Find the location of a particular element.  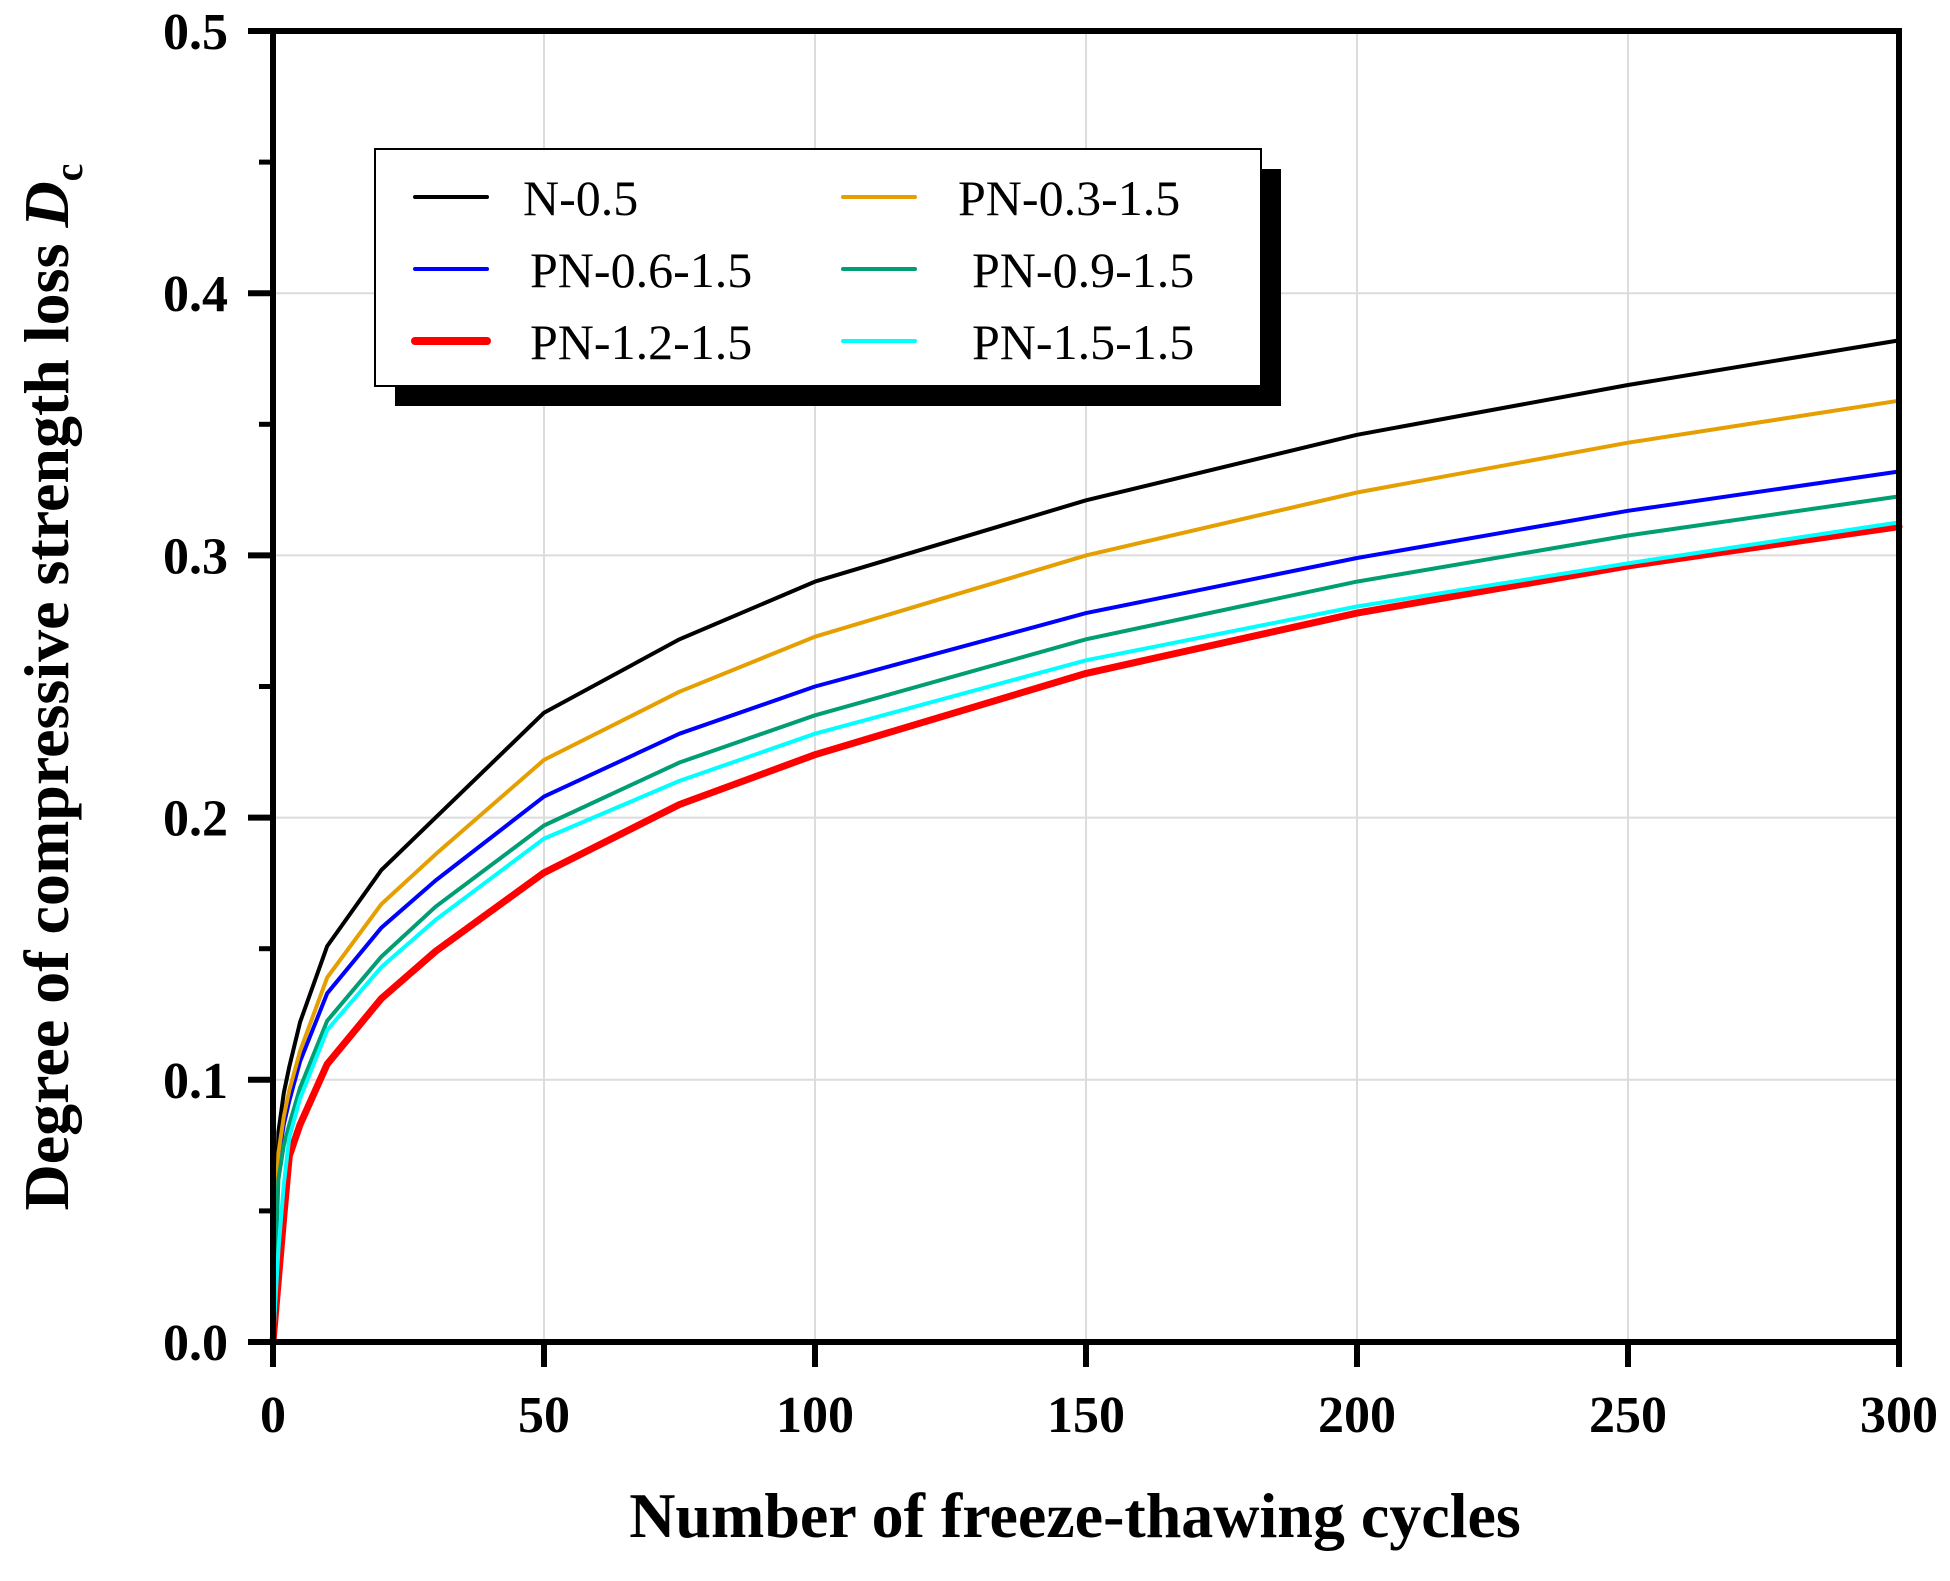

x-axis-ticks: 0 50 100 150 200 250 300 is located at coordinates (1099, 1393).